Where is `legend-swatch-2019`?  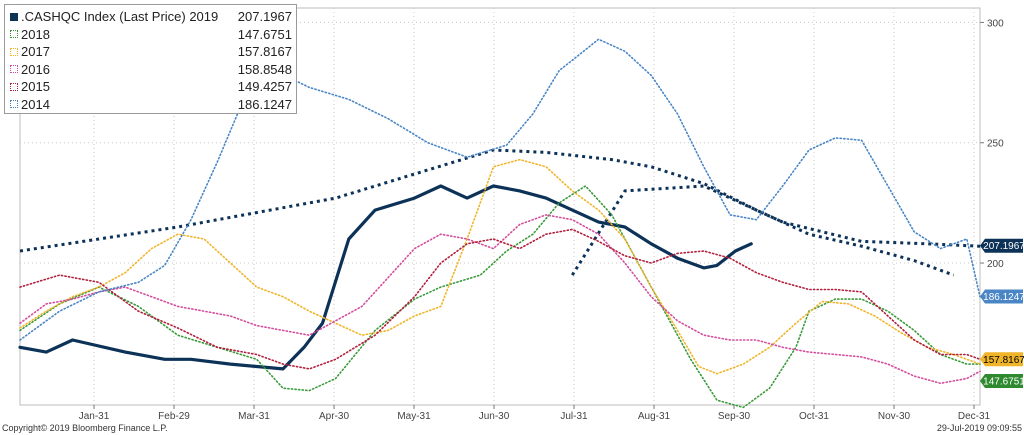
legend-swatch-2019 is located at coordinates (14, 16).